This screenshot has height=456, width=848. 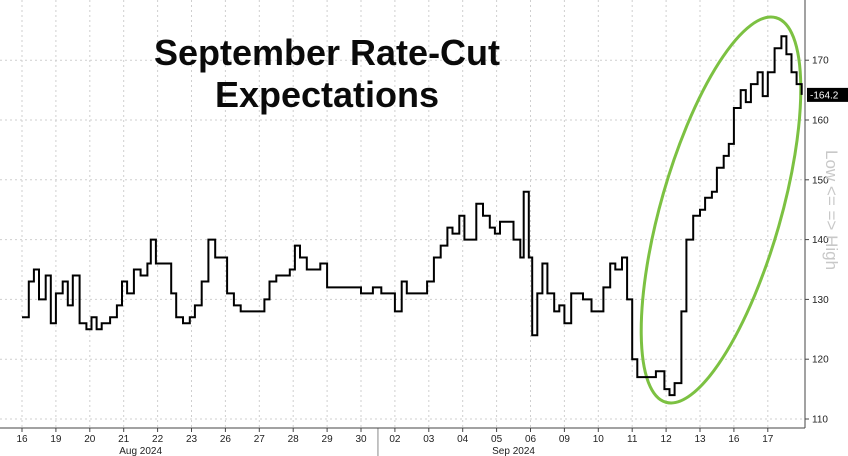 What do you see at coordinates (327, 94) in the screenshot?
I see `chart-title-line: Expectations` at bounding box center [327, 94].